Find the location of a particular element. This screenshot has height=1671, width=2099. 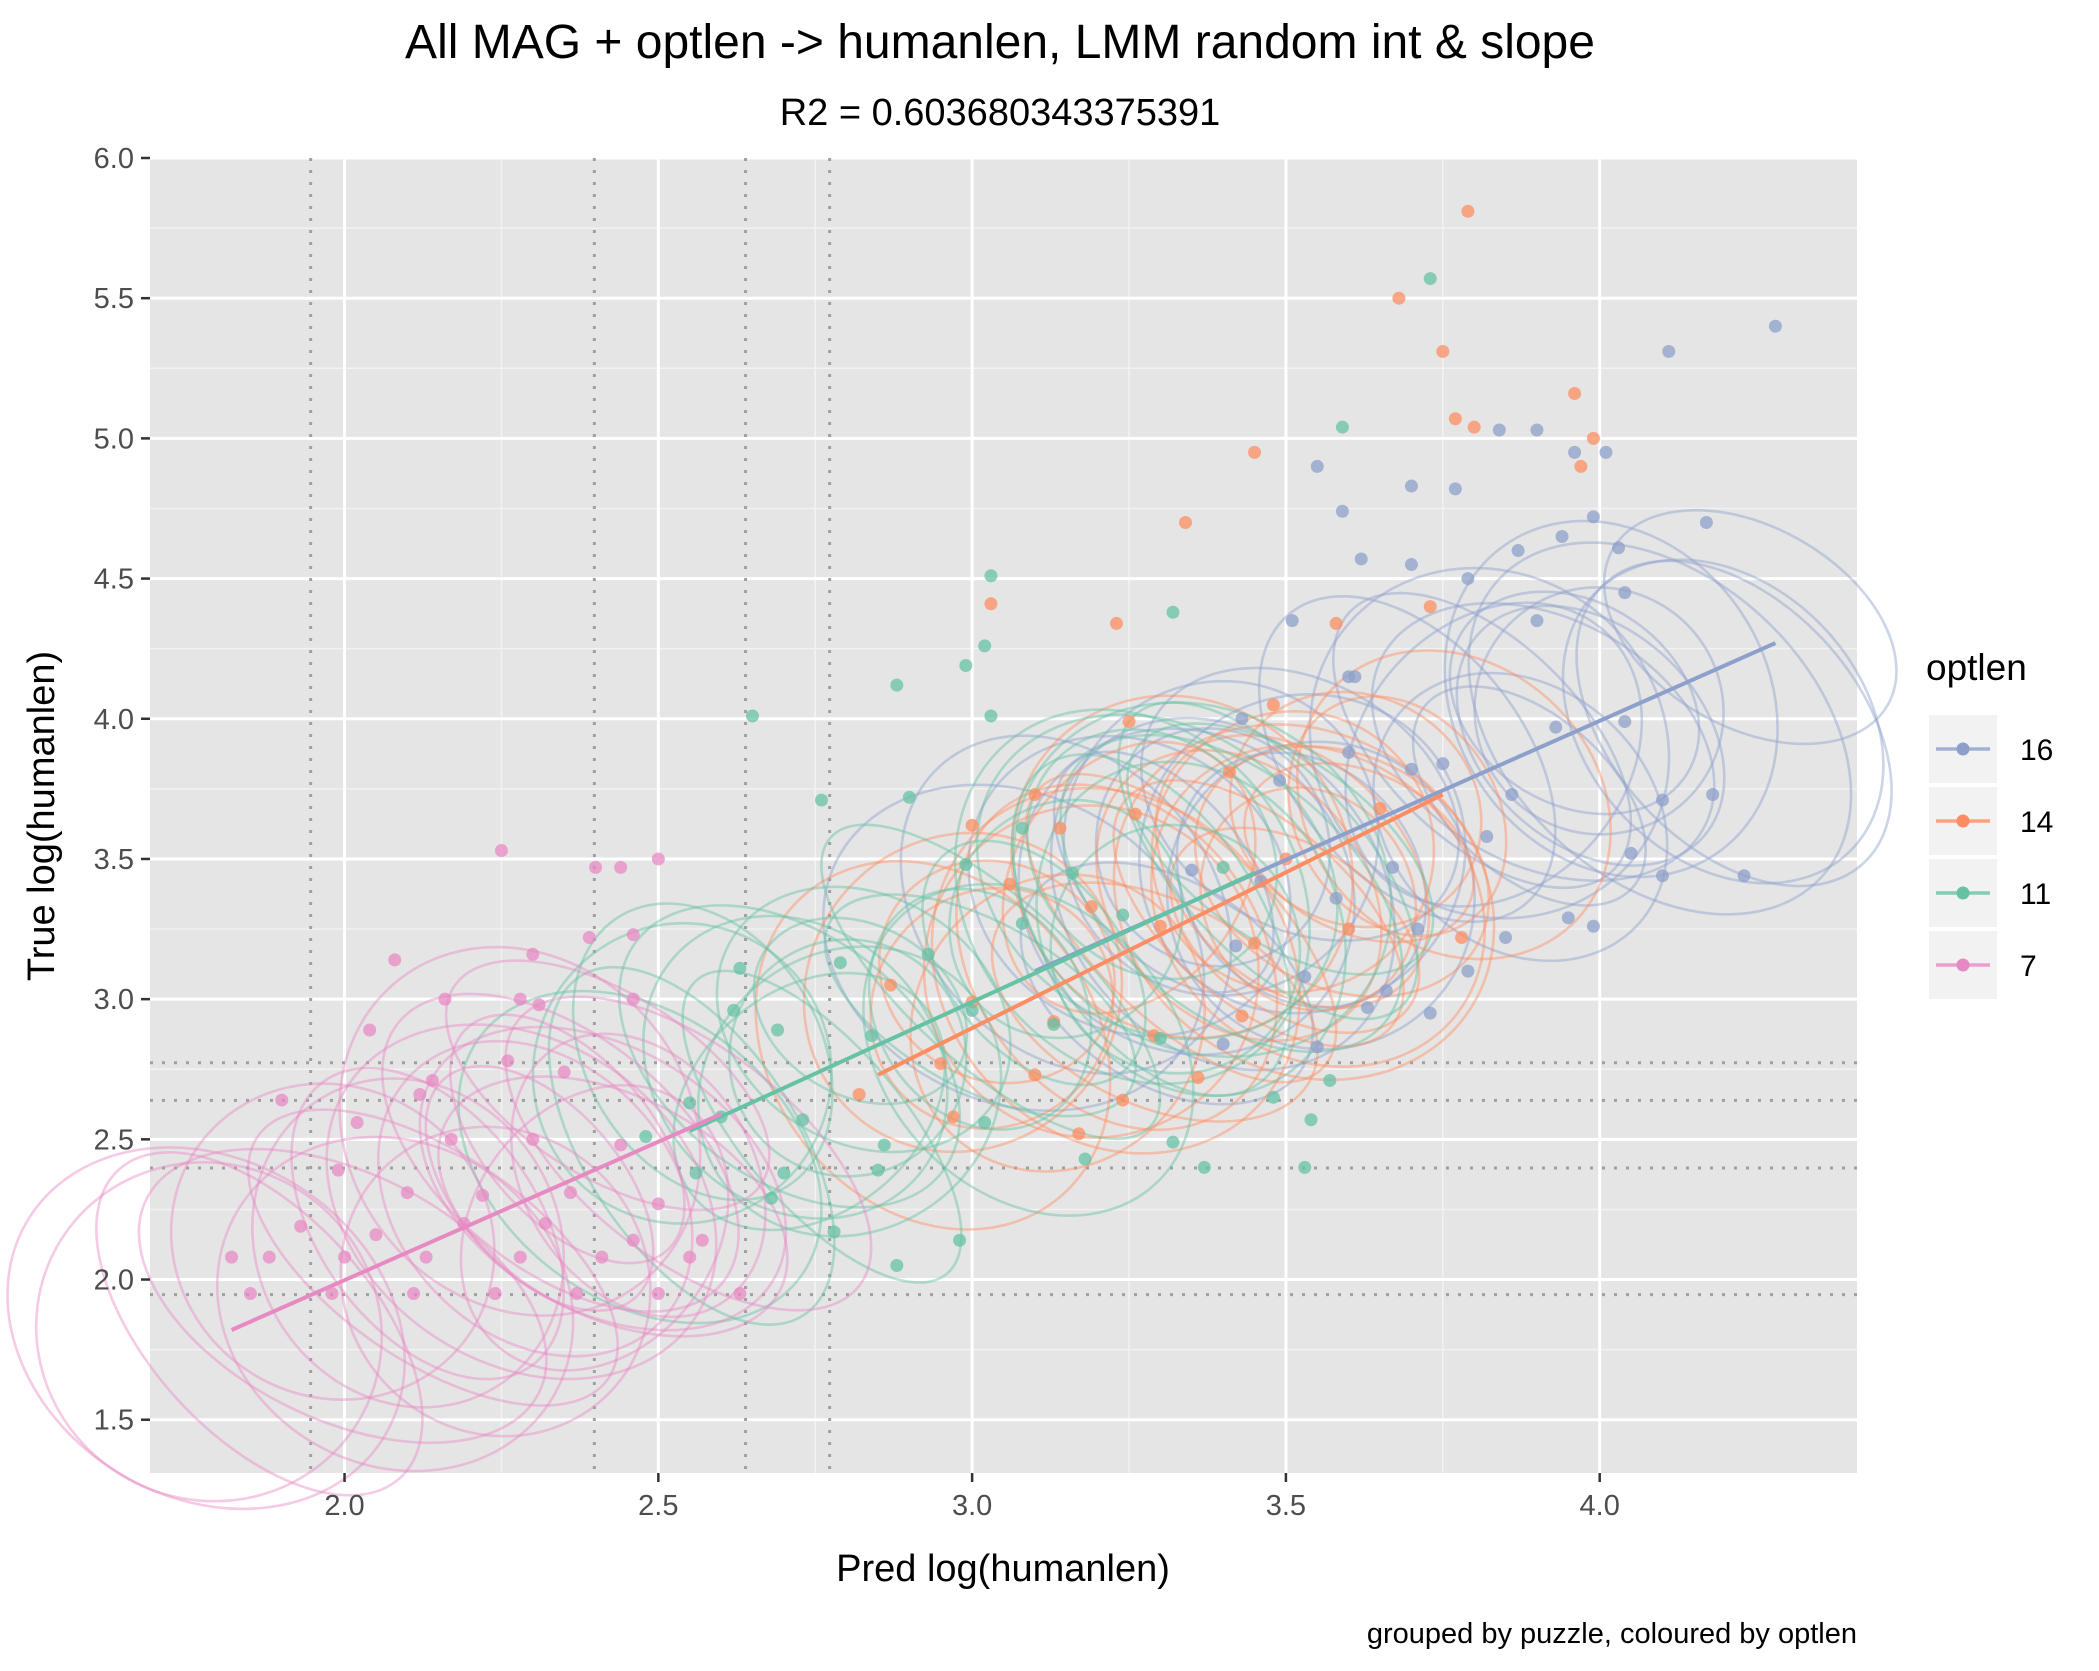

y-tick-label: 1.5 is located at coordinates (114, 1421).